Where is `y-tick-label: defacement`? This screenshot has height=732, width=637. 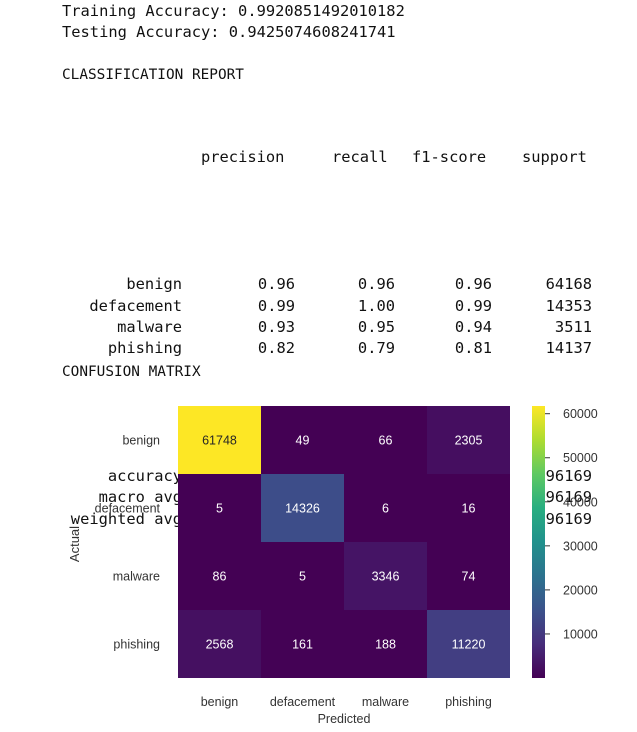
y-tick-label: defacement is located at coordinates (128, 509).